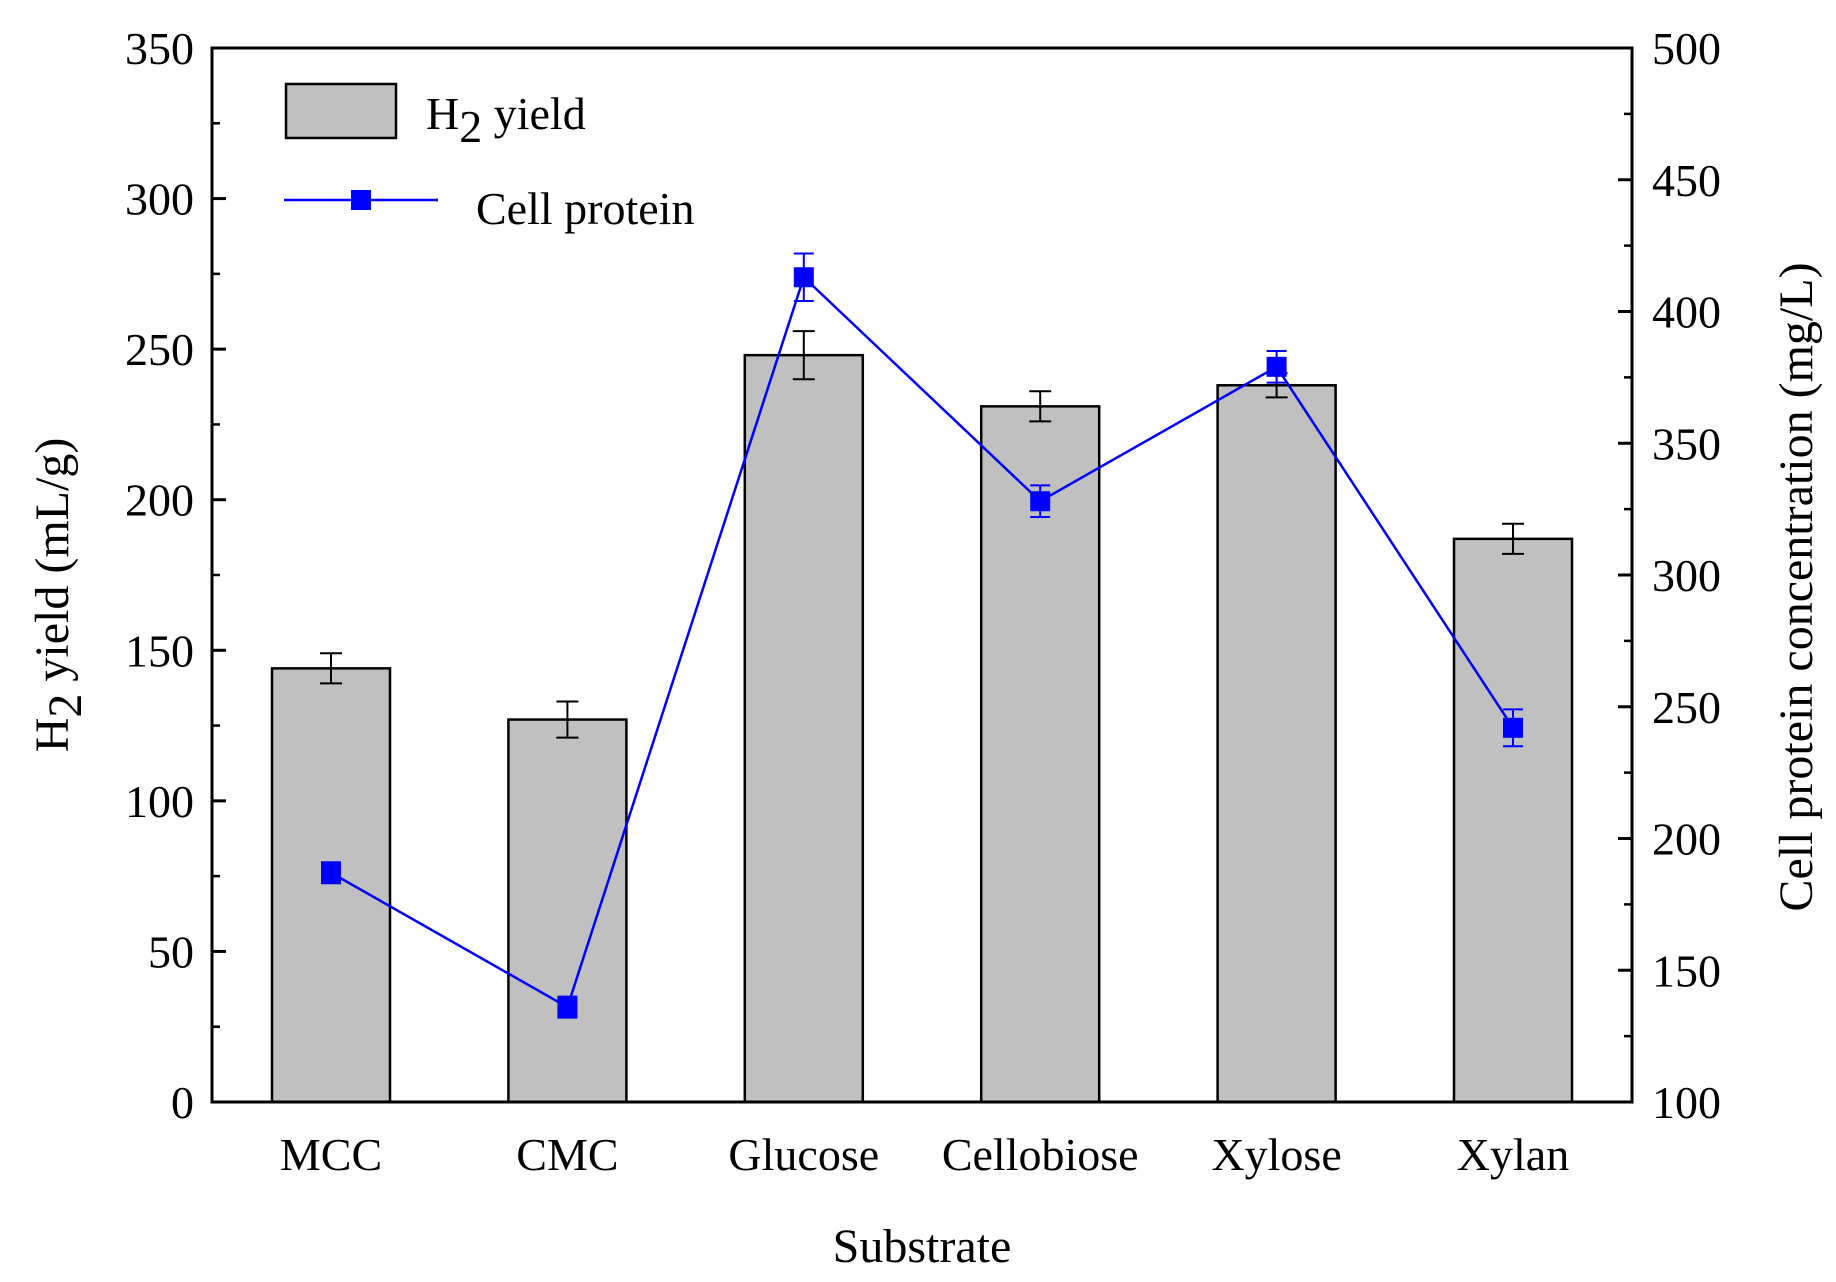  What do you see at coordinates (171, 951) in the screenshot?
I see `y-tick-label: 50` at bounding box center [171, 951].